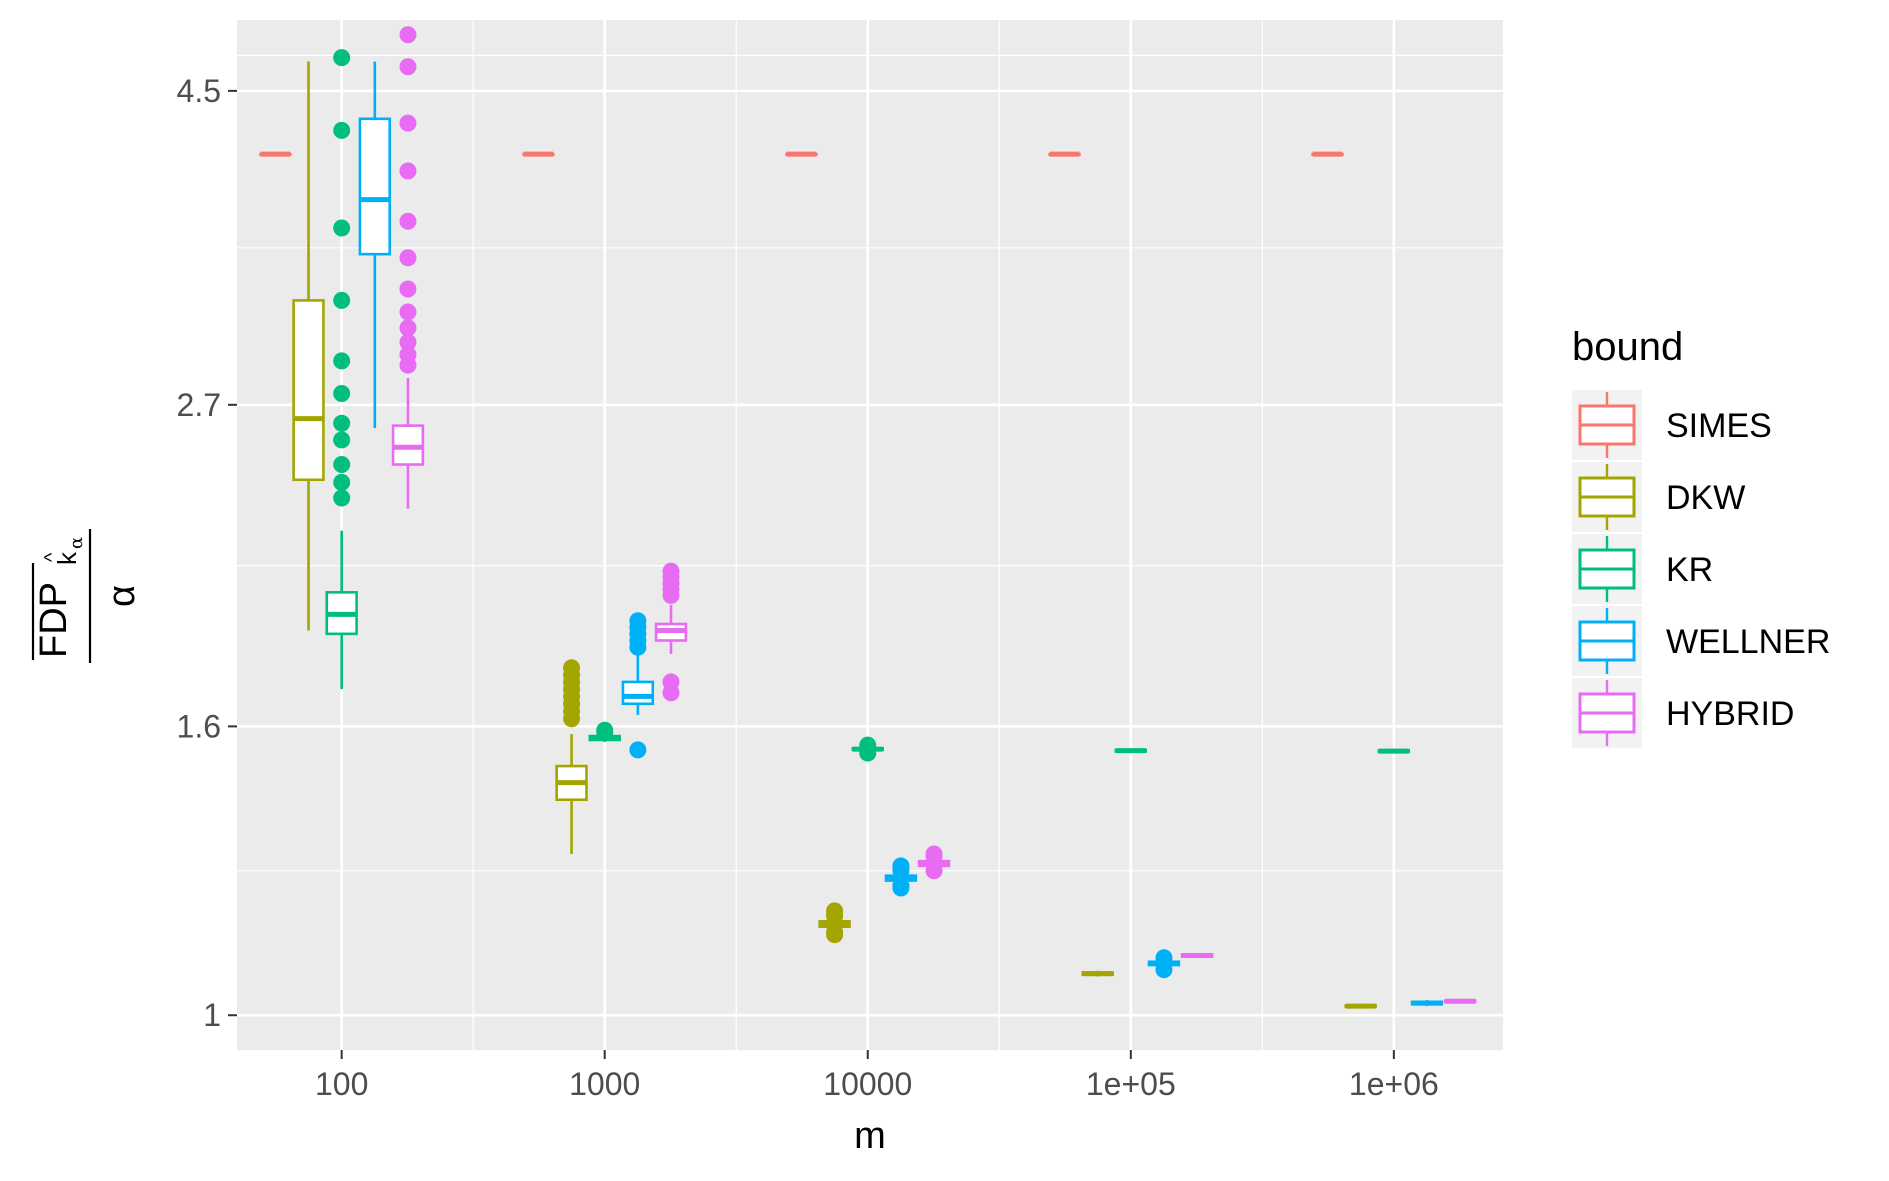 This screenshot has width=1889, height=1181. What do you see at coordinates (199, 91) in the screenshot?
I see `y-tick-label: 4.5` at bounding box center [199, 91].